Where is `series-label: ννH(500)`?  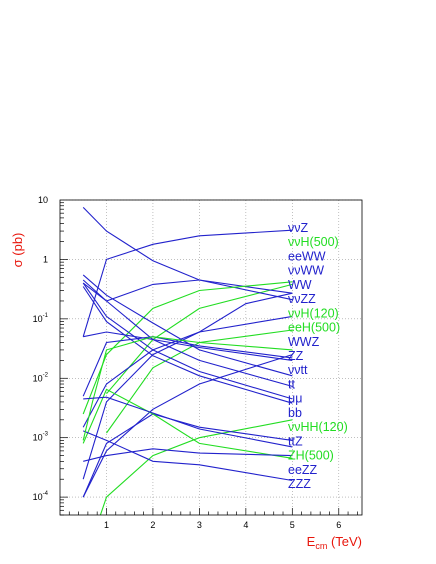
series-label: ννH(500) is located at coordinates (313, 242).